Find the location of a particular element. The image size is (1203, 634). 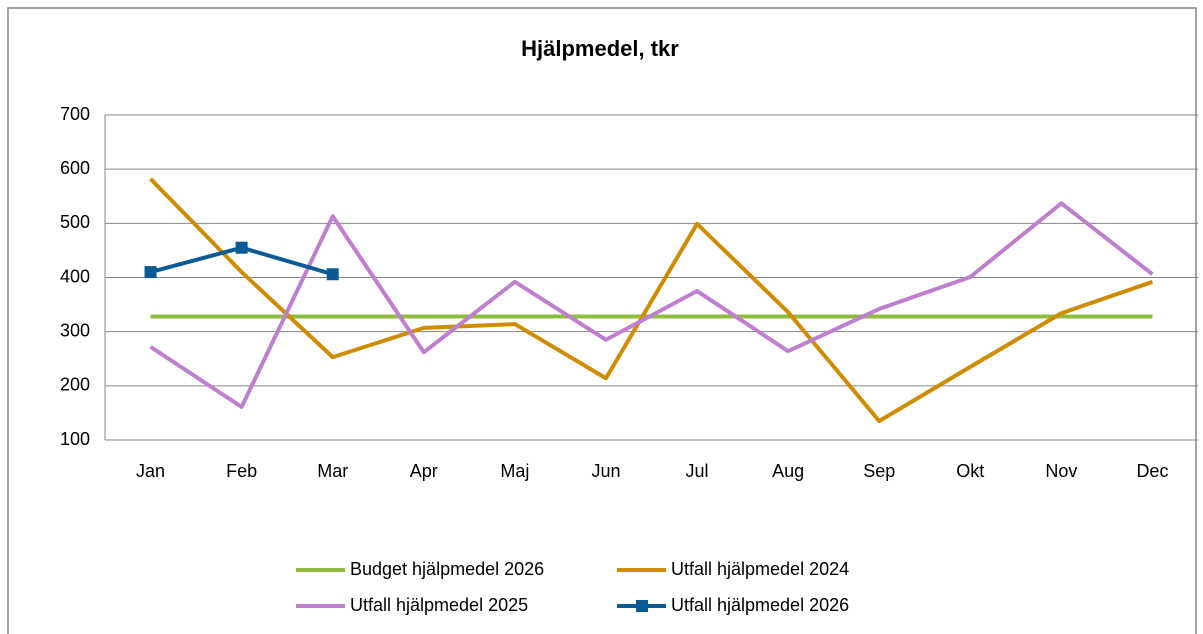

legend-label: Utfall hjälpmedel 2025 is located at coordinates (439, 605).